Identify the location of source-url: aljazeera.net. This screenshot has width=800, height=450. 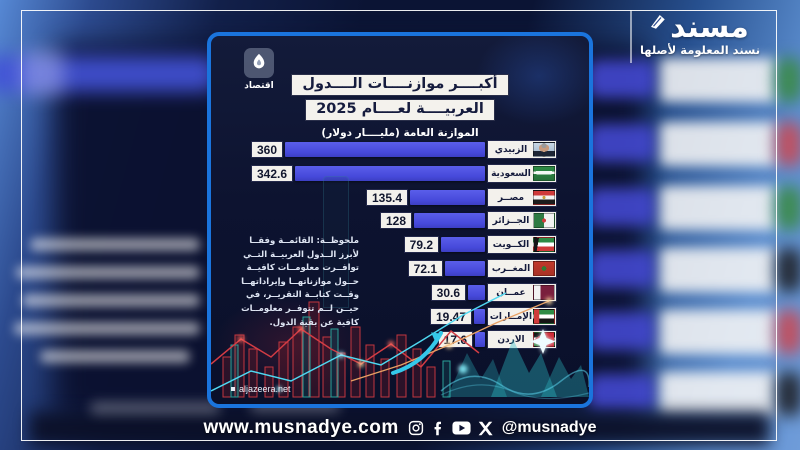
(265, 389).